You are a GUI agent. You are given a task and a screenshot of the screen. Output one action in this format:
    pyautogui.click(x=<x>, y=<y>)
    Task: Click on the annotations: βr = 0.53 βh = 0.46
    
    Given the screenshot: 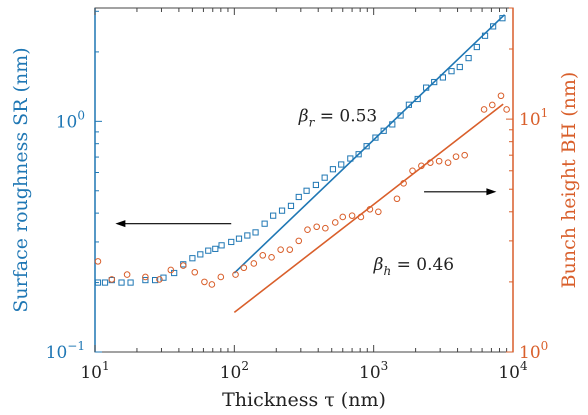 What is the action you would take?
    pyautogui.click(x=376, y=192)
    